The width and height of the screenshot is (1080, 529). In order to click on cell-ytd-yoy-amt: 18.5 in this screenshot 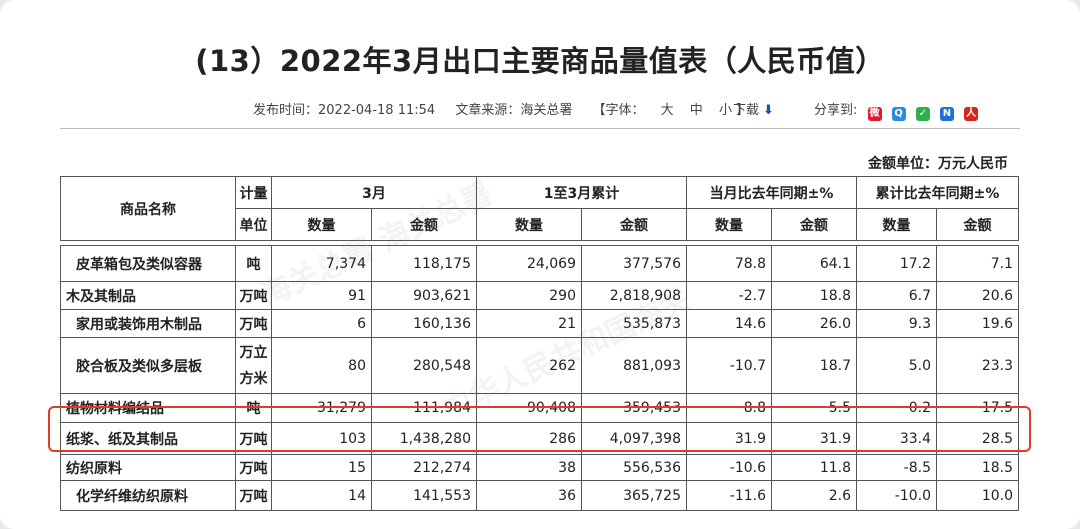, I will do `click(977, 467)`.